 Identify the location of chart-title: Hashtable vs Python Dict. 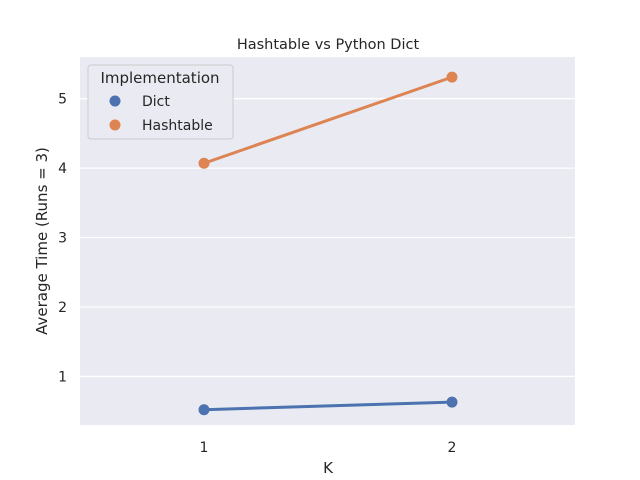
(328, 45).